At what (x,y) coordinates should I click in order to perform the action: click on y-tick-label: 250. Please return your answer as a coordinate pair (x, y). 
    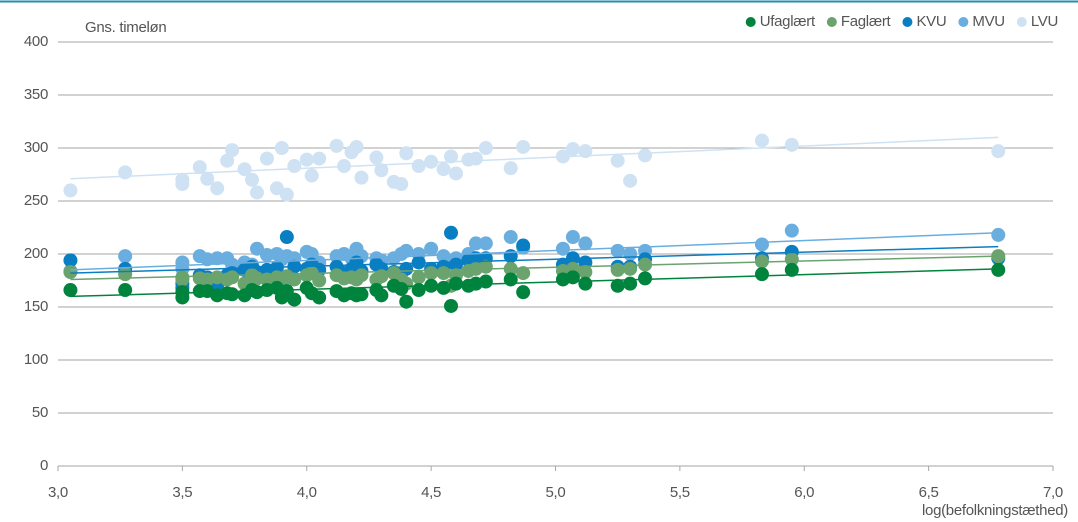
    Looking at the image, I should click on (36, 200).